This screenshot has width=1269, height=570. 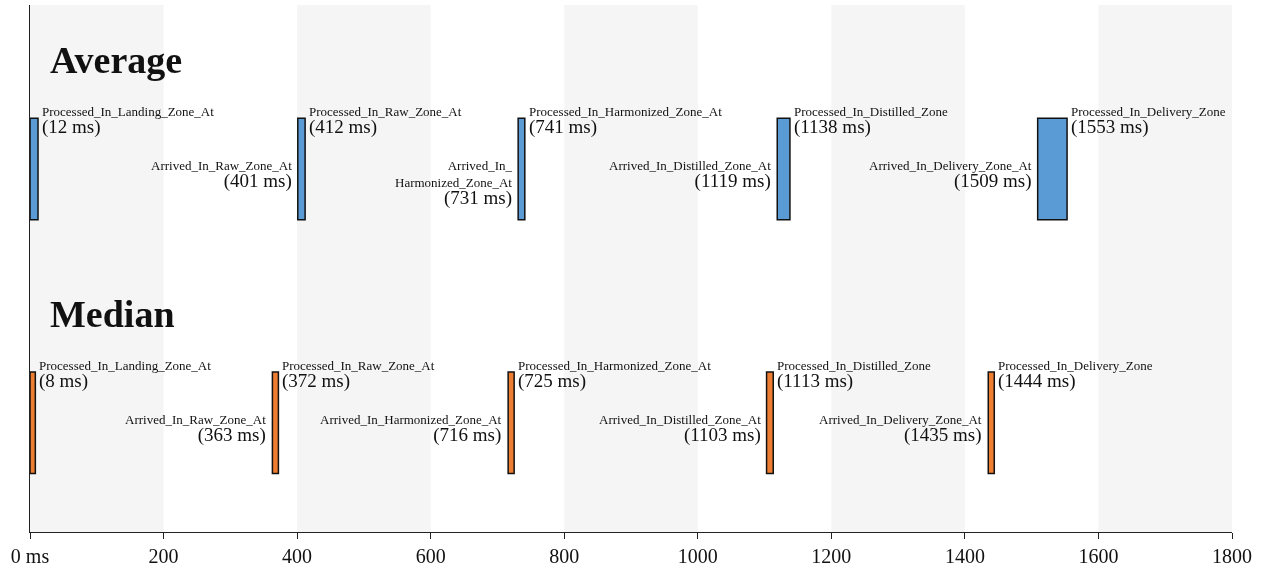 What do you see at coordinates (358, 375) in the screenshot?
I see `annotation: Processed_In_Raw_Zone_At (372 ms)` at bounding box center [358, 375].